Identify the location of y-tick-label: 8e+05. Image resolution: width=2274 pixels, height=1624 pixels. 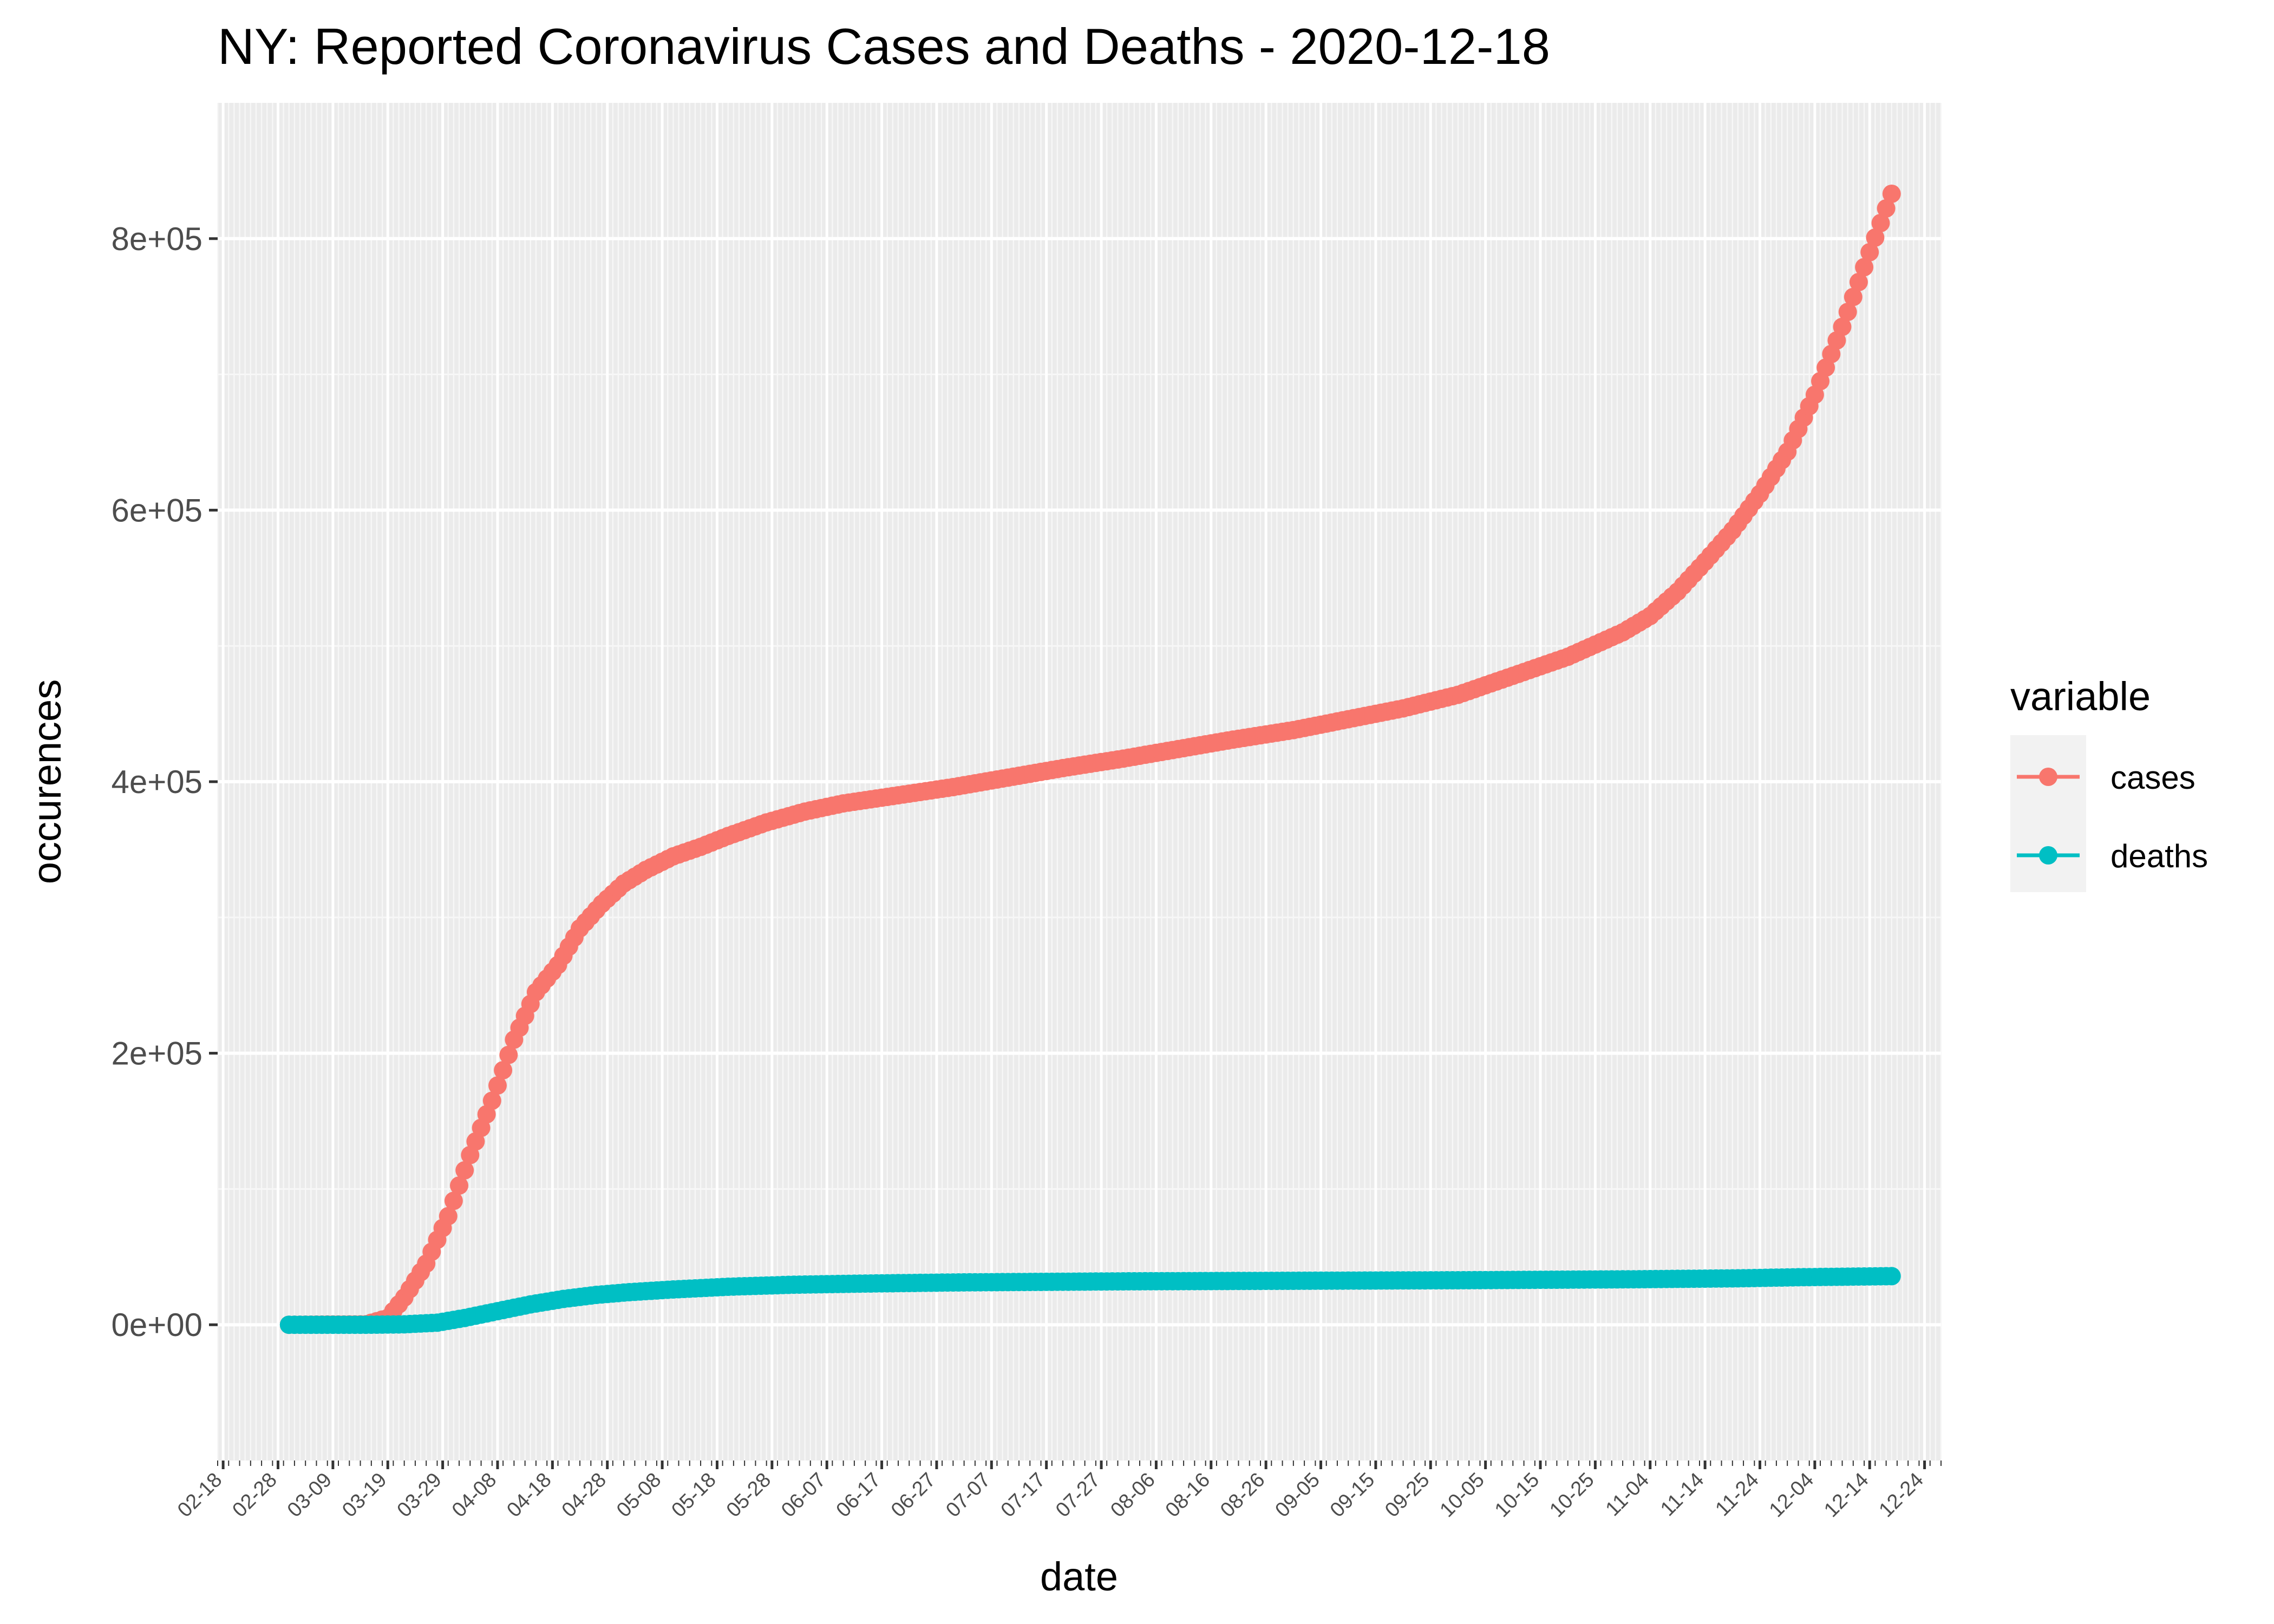
(156, 239).